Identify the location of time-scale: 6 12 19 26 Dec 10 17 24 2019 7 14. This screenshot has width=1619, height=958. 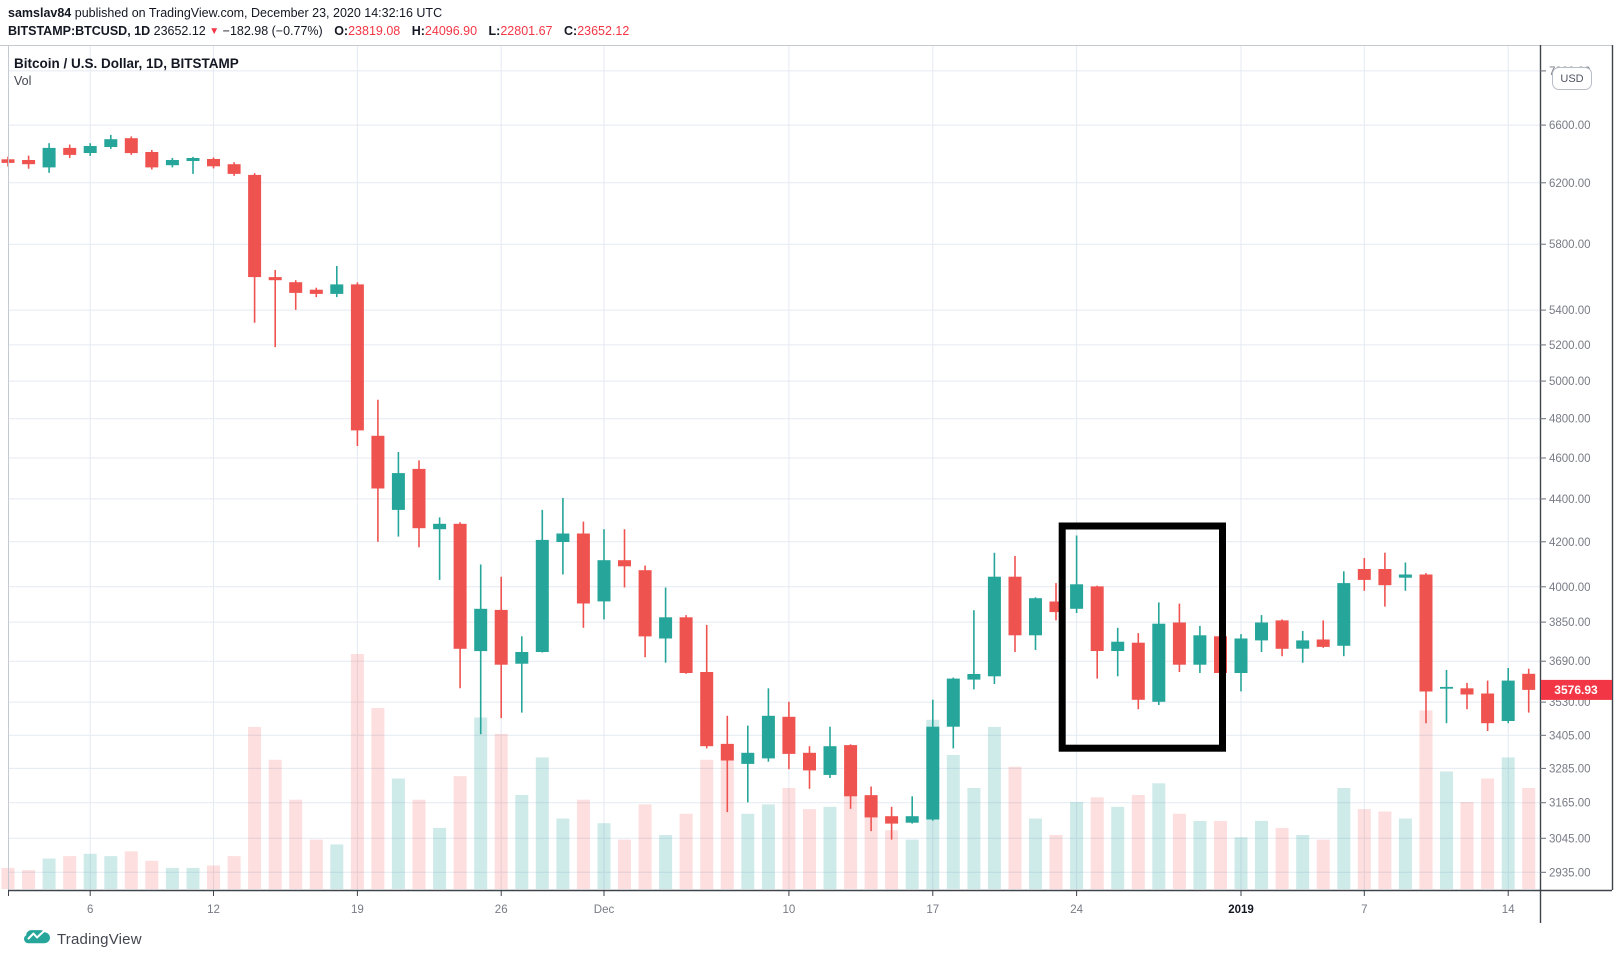
(762, 903).